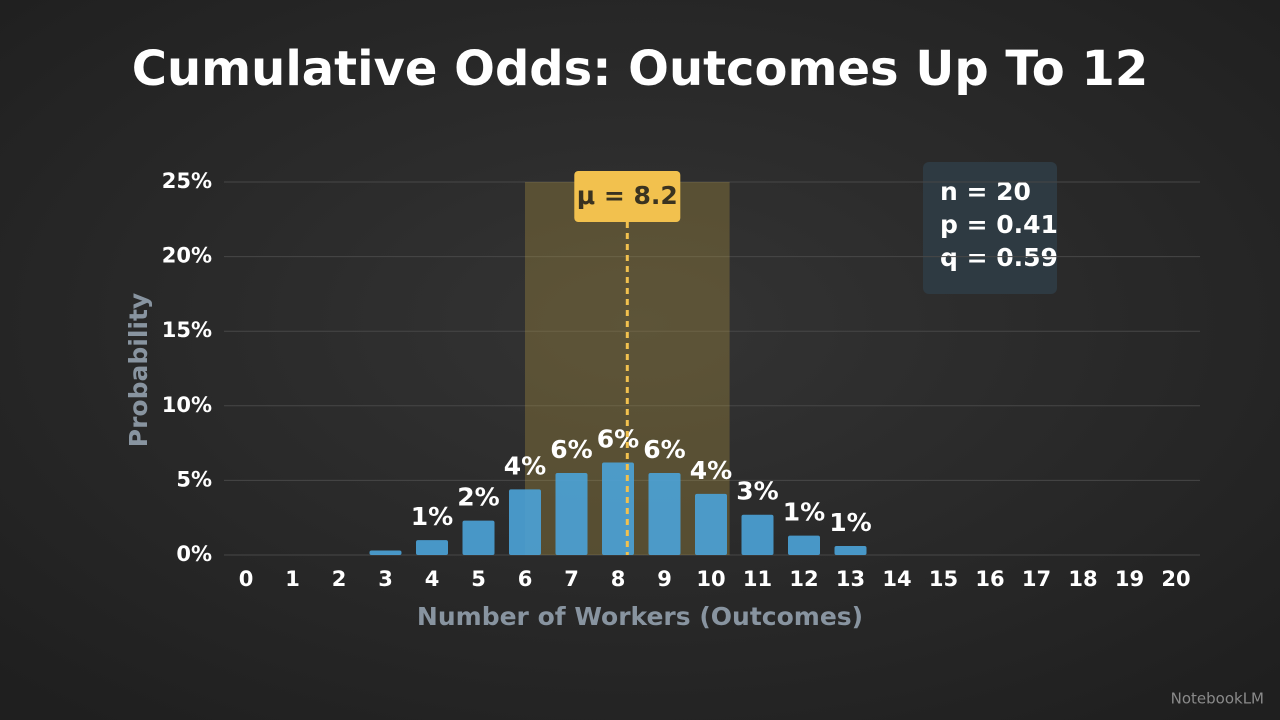  I want to click on y-tick-label: 0%, so click(194, 554).